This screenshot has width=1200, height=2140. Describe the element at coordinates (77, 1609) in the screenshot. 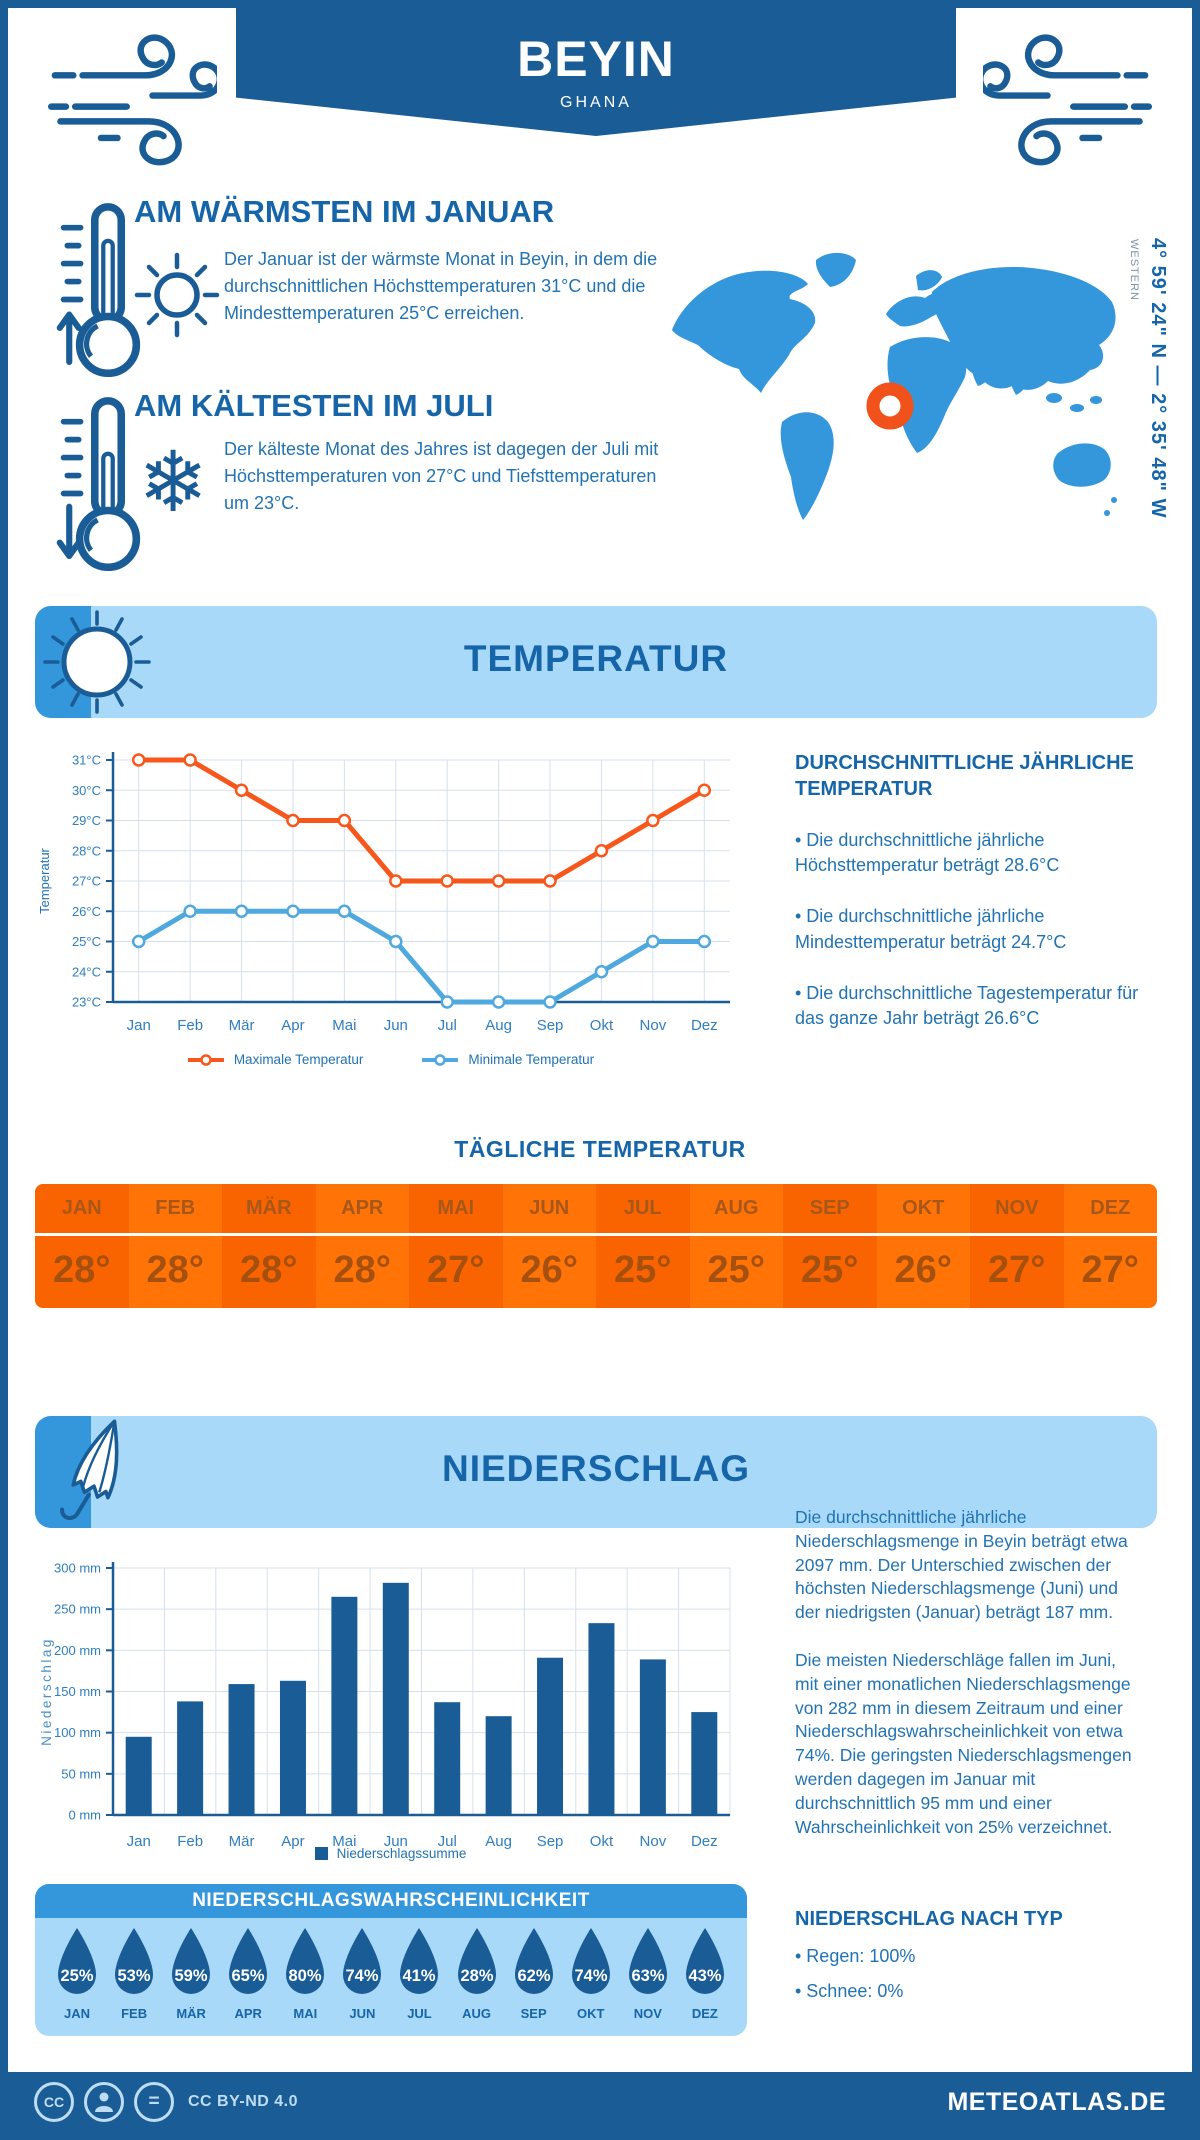

I see `svg-text: 250 mm` at that location.